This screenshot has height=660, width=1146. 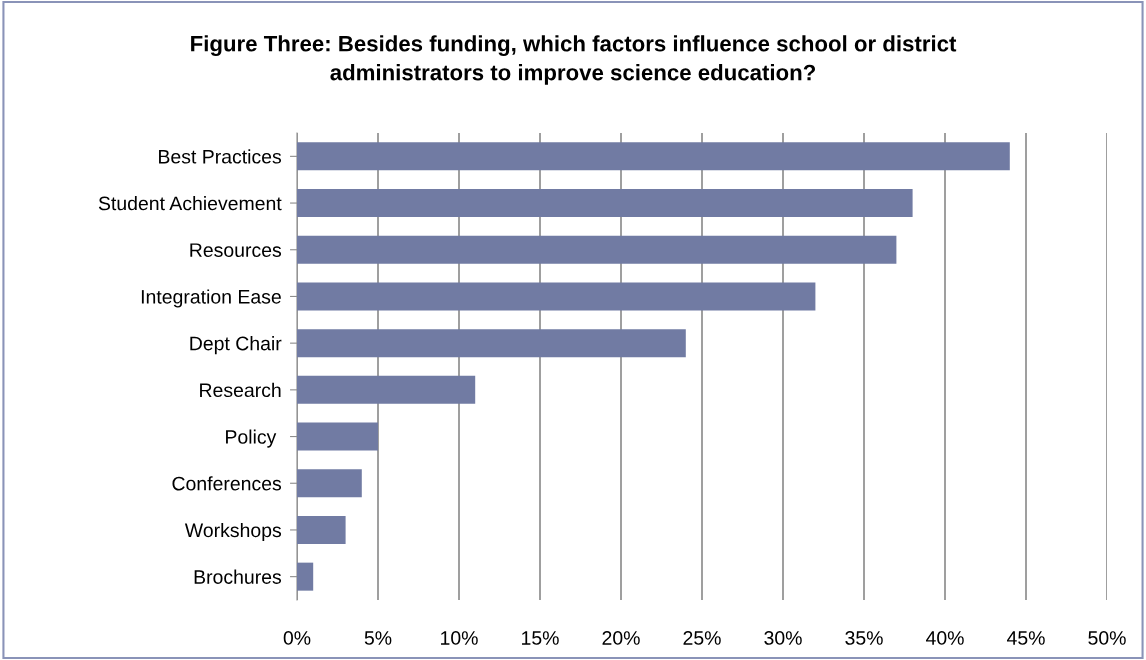 What do you see at coordinates (240, 390) in the screenshot?
I see `y-tick-label: Research` at bounding box center [240, 390].